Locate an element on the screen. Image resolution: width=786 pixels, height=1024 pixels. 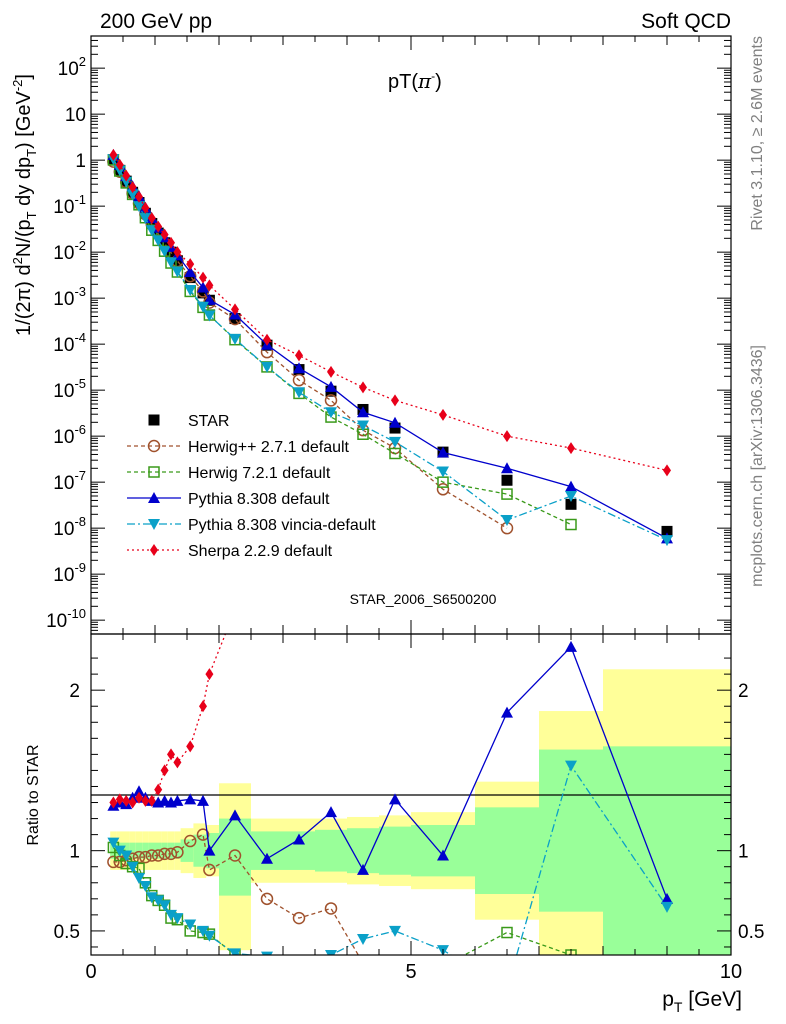
x-tick-label: 5 is located at coordinates (410, 972).